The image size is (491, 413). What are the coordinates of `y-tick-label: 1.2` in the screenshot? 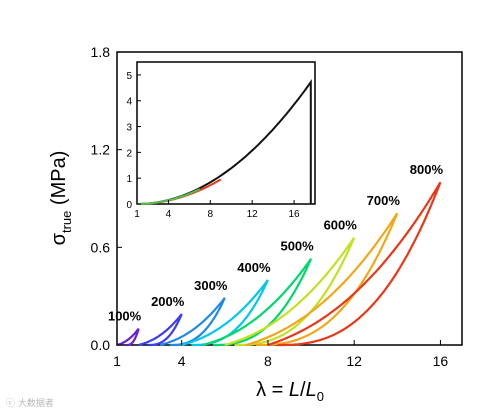 It's located at (101, 150).